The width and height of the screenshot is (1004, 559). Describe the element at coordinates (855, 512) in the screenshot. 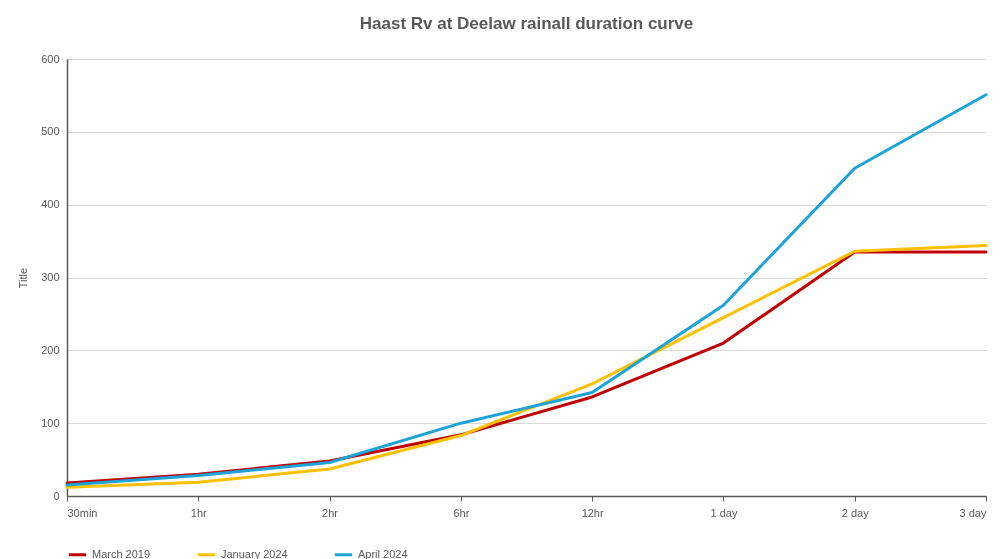

I see `x-tick-label: 2 day` at that location.